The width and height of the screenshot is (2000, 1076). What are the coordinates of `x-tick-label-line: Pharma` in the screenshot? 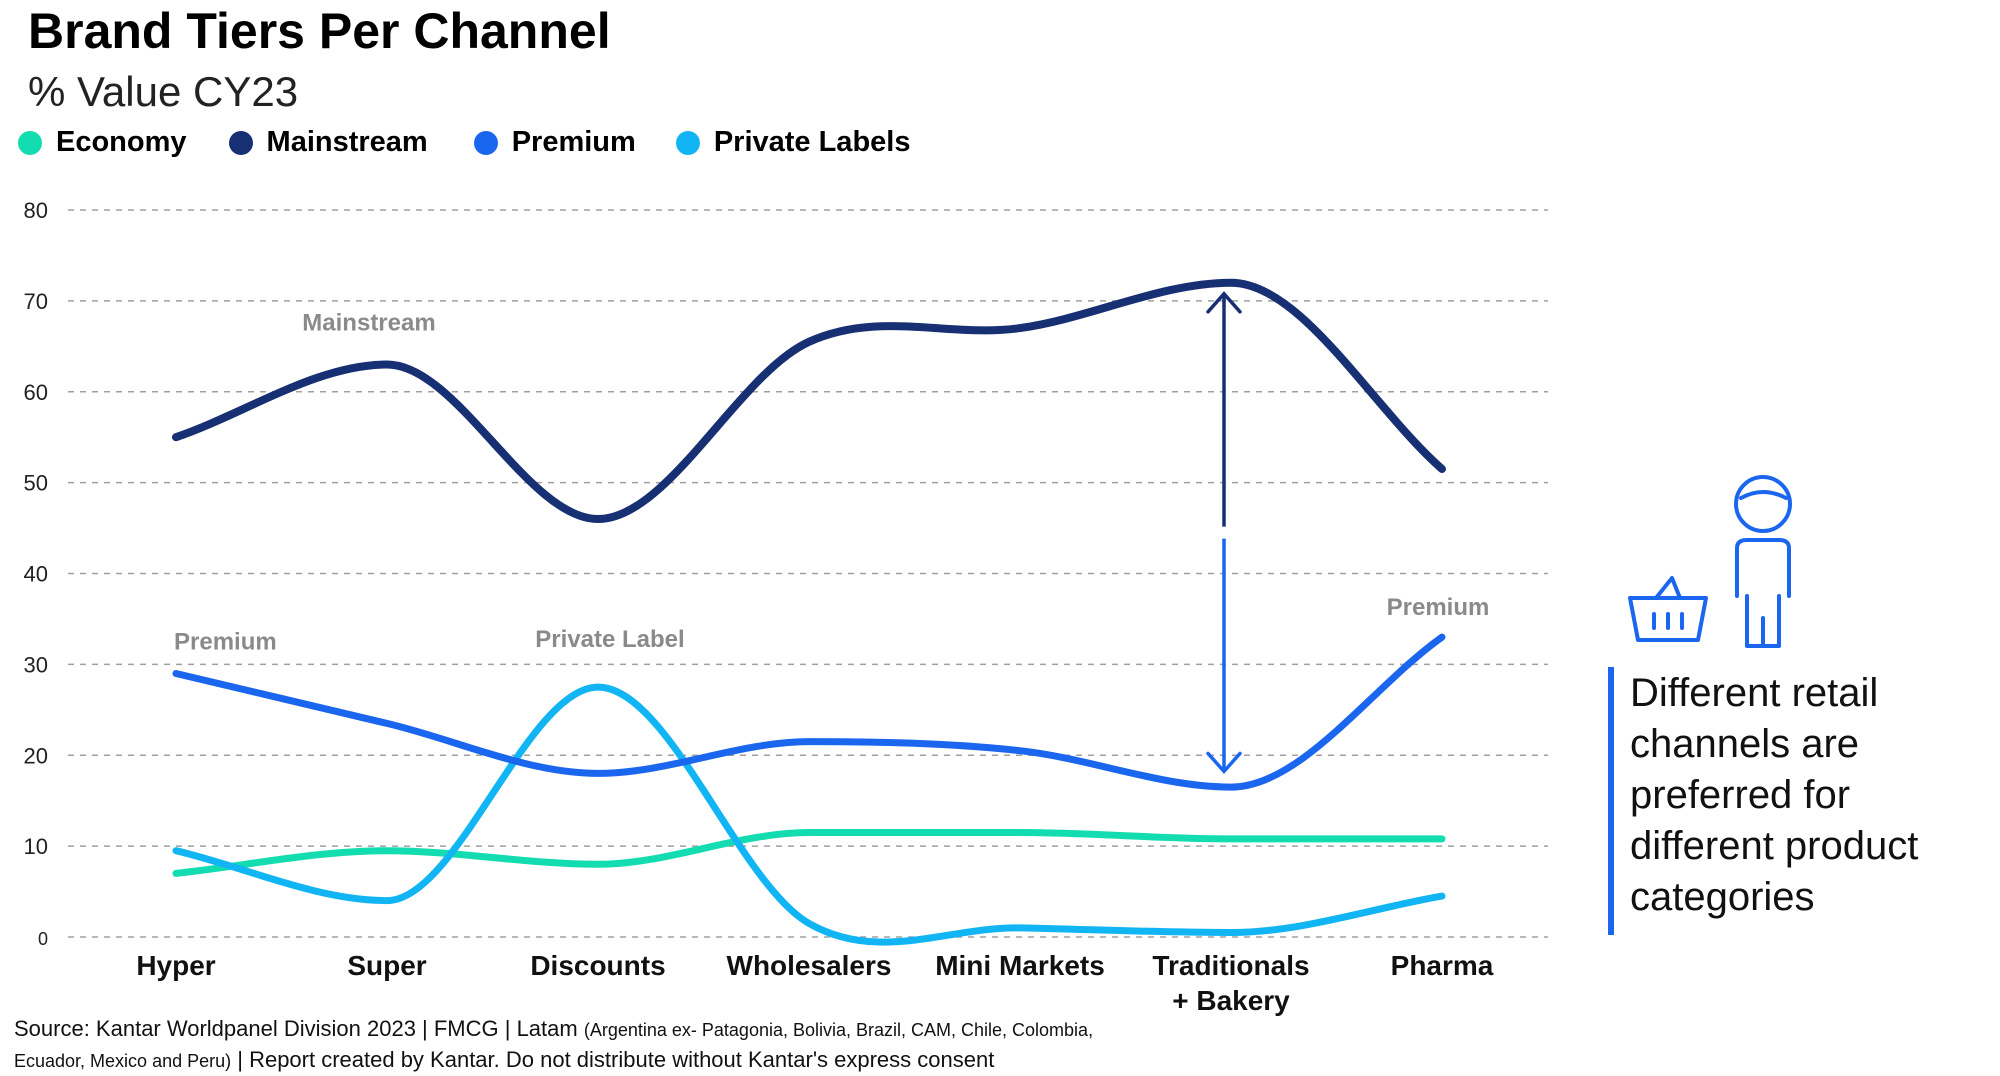 It's located at (1442, 965).